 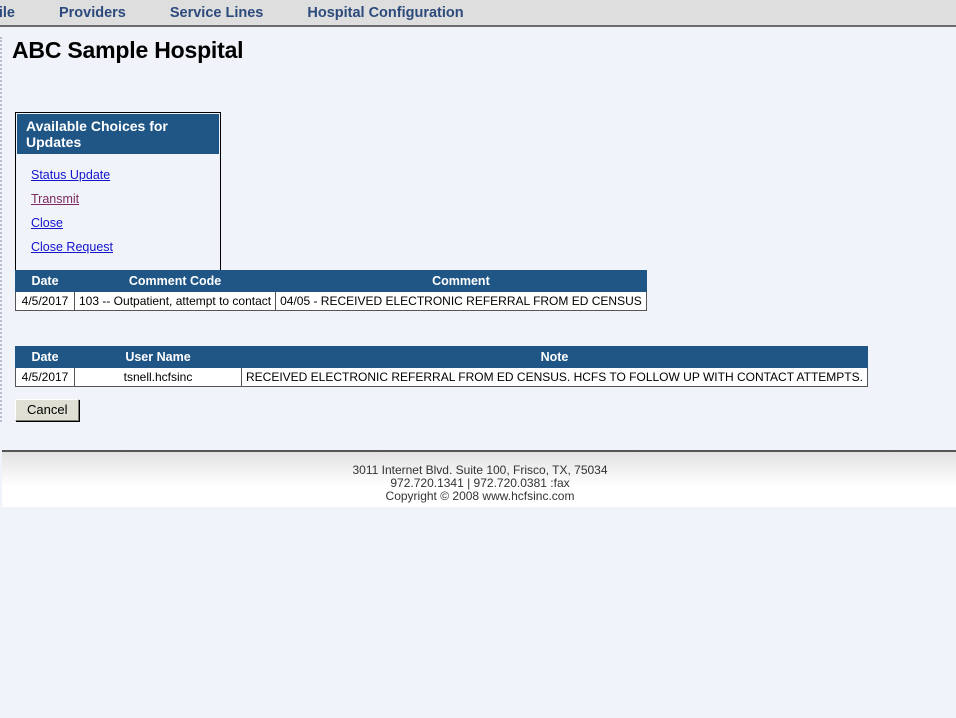 I want to click on note-table-header-date: Date, so click(x=45, y=357).